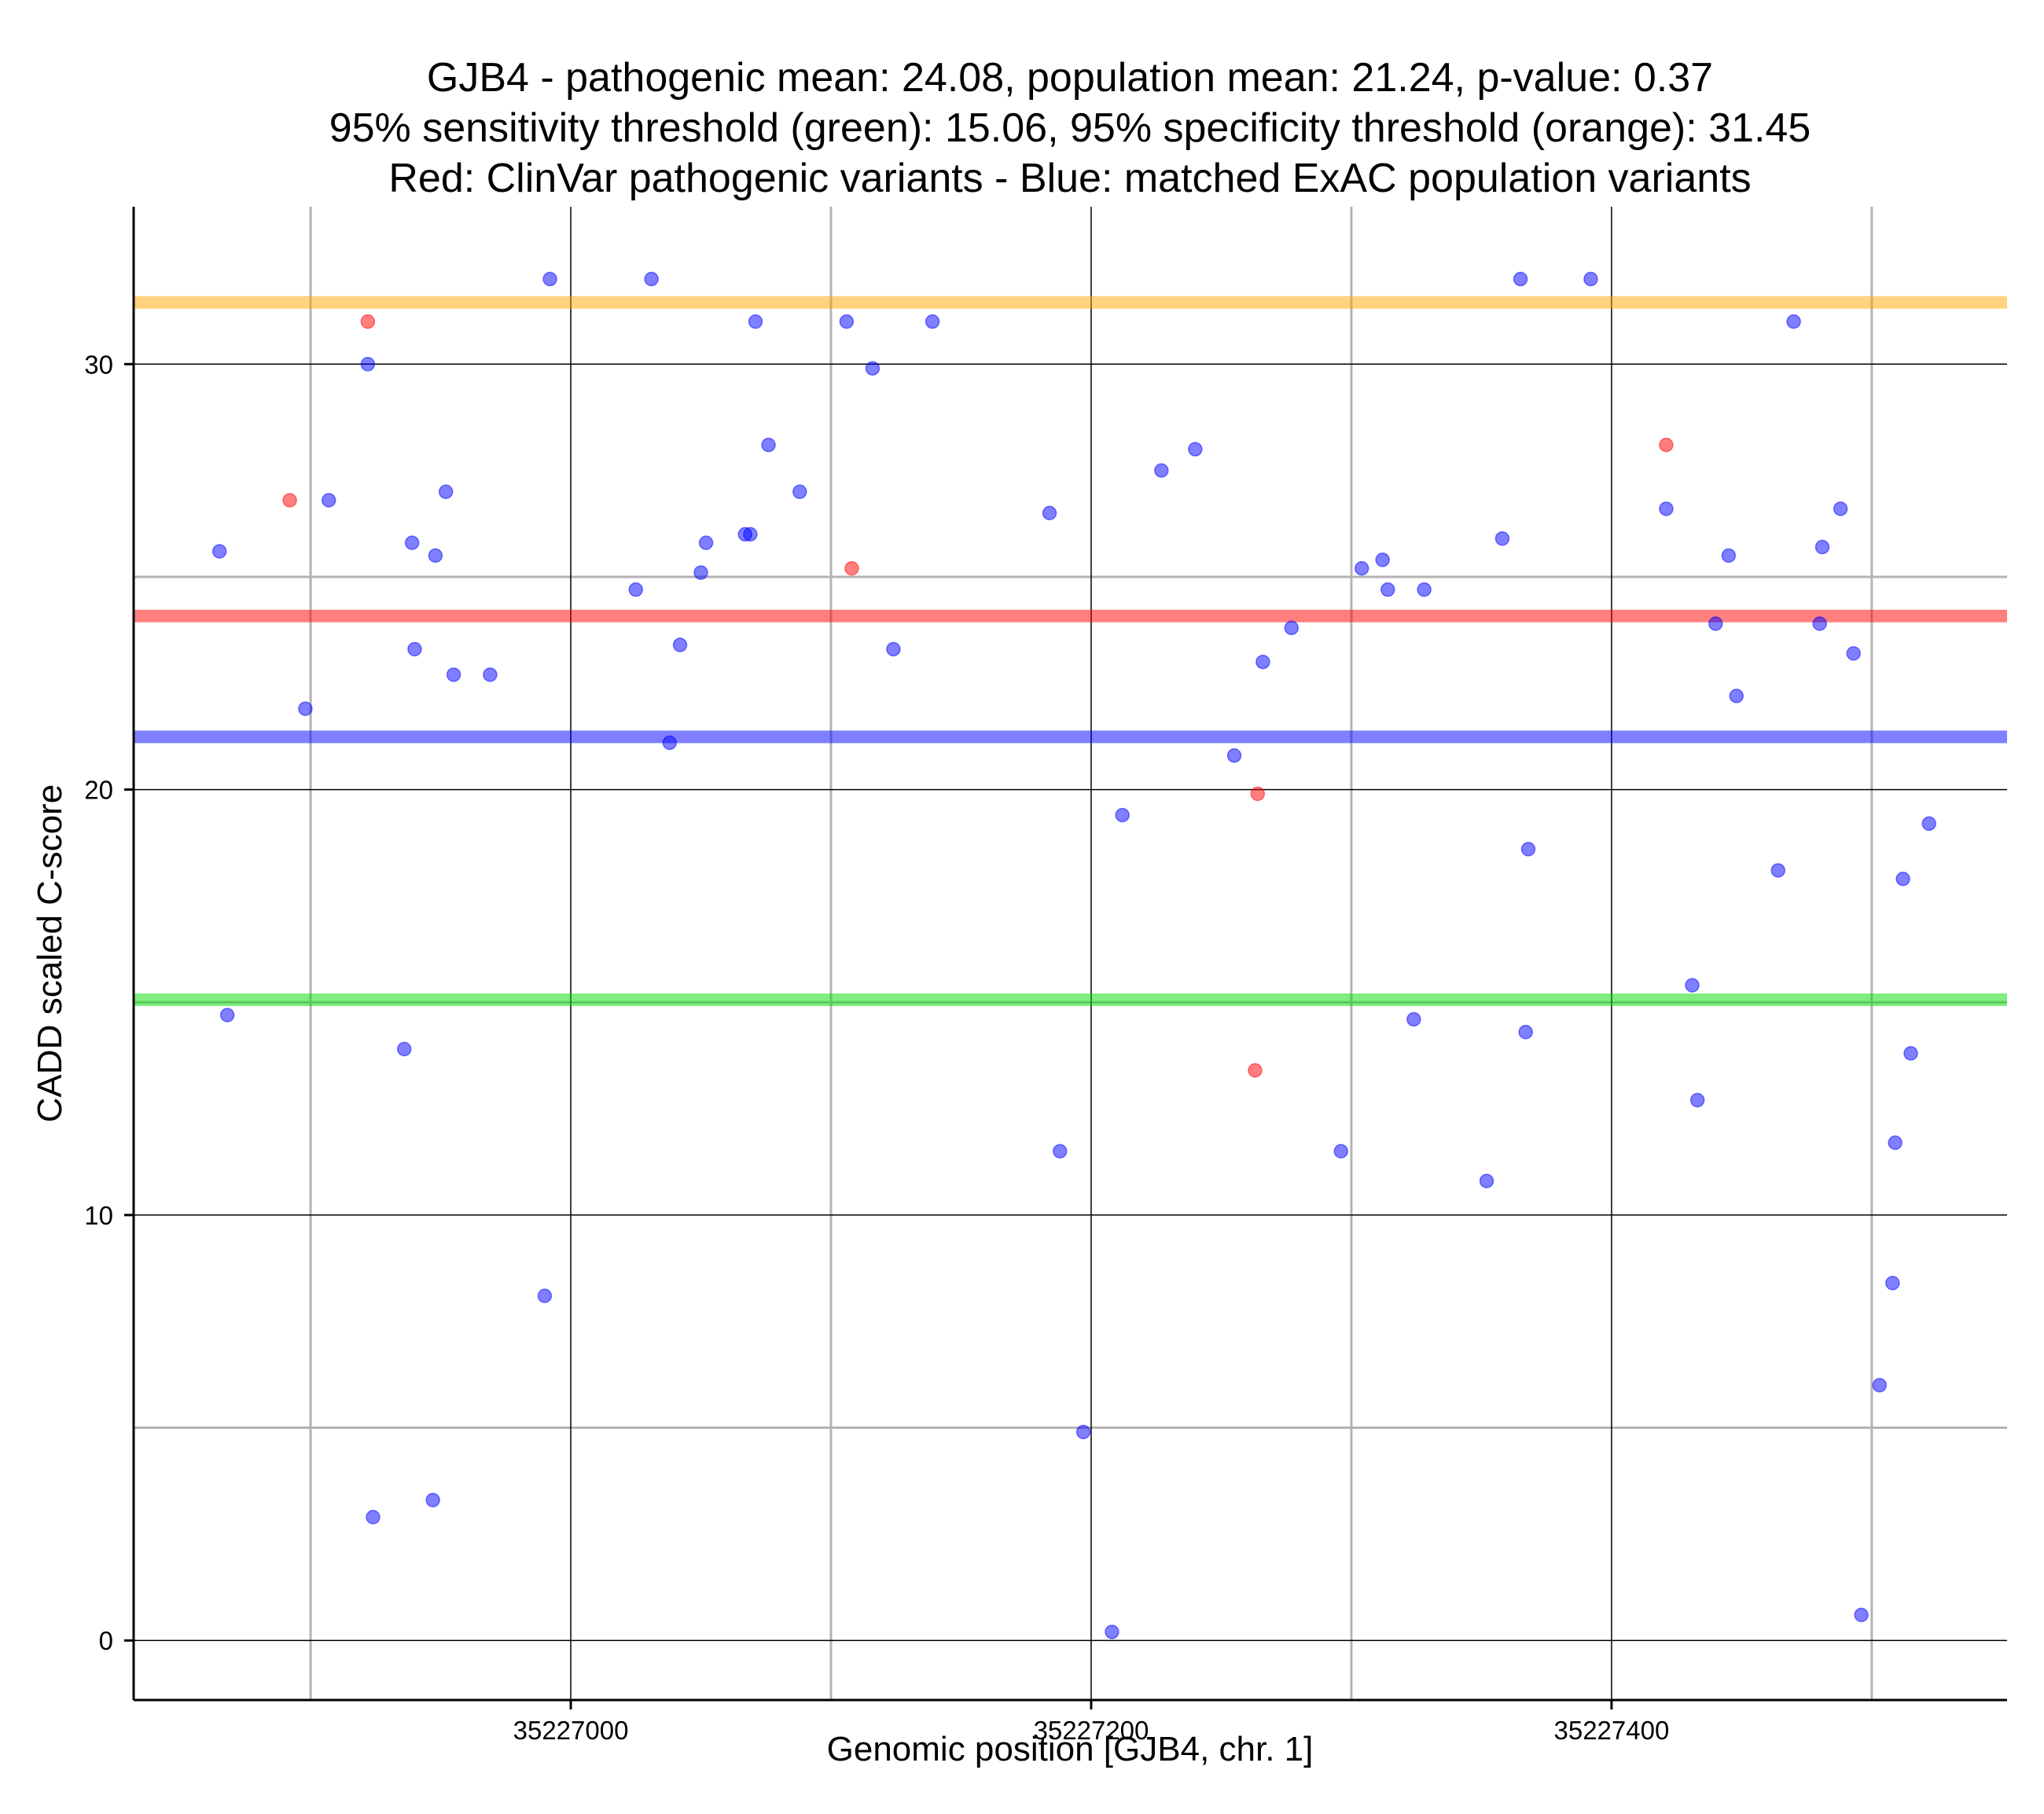 This screenshot has width=2044, height=1814. I want to click on x-tick-label: 35227200, so click(1091, 1730).